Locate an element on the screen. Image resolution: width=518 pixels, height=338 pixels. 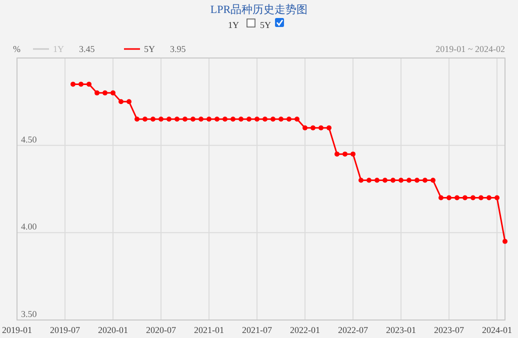
y-tick-label: 4.00 is located at coordinates (29, 227).